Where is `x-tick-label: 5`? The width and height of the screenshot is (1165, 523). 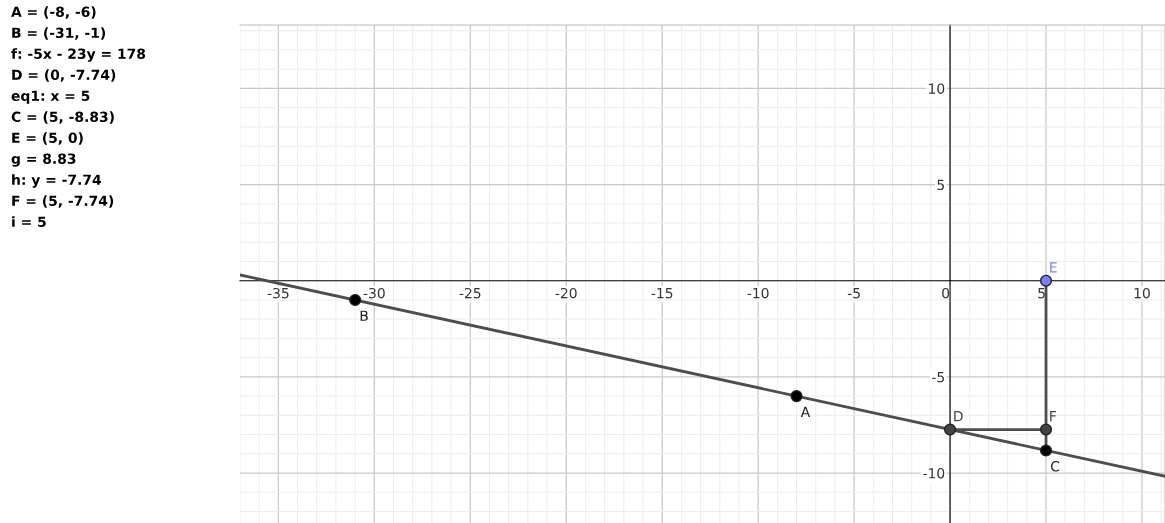
x-tick-label: 5 is located at coordinates (1041, 293).